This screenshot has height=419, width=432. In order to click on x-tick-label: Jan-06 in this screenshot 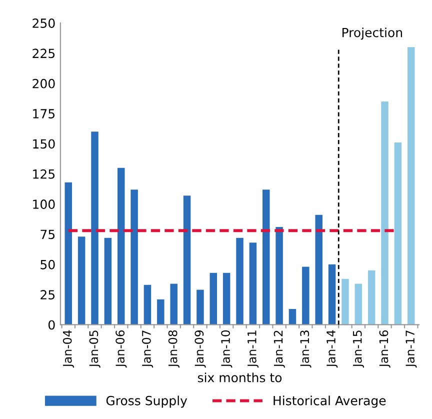, I will do `click(121, 349)`.